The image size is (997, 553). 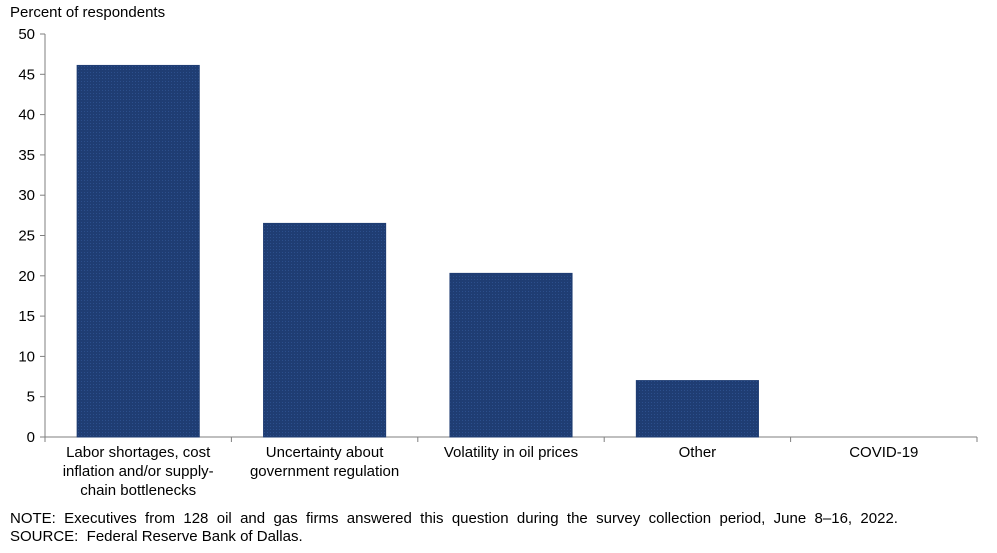 I want to click on y-tick-label: 20, so click(x=26, y=276).